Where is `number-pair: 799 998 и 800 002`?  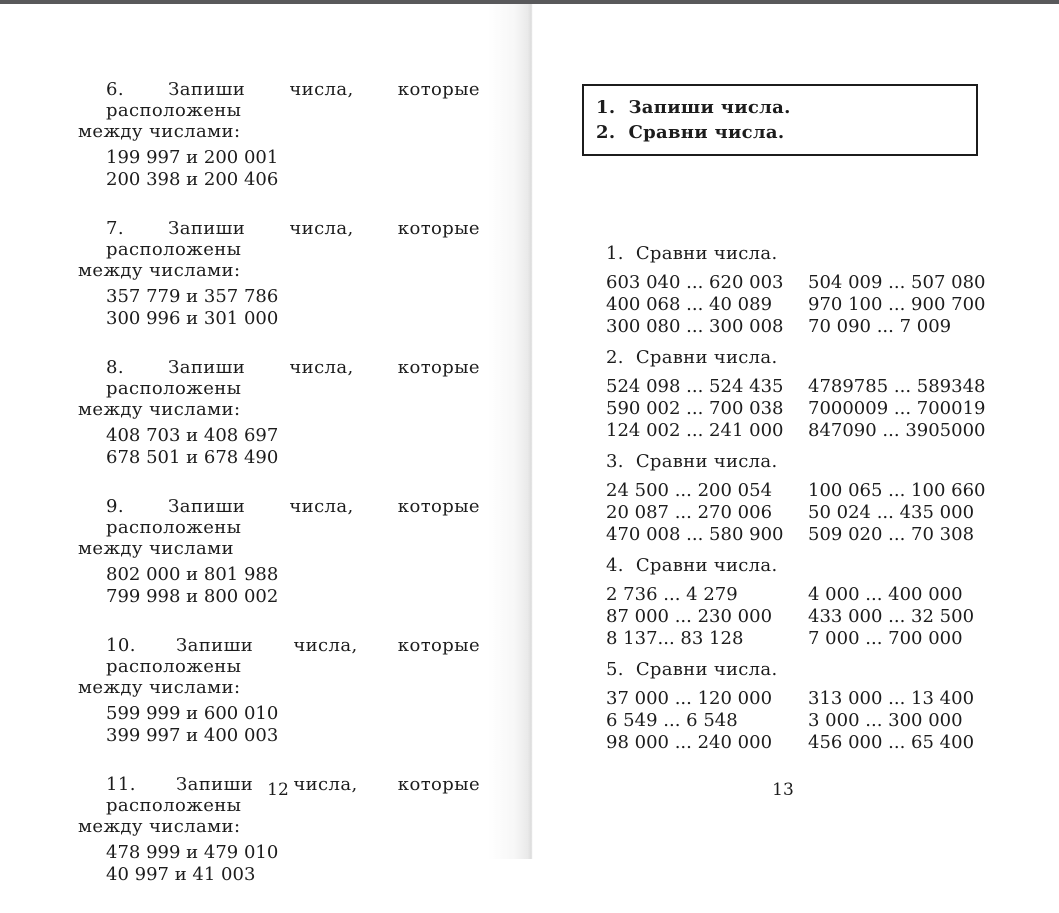
number-pair: 799 998 и 800 002 is located at coordinates (192, 596).